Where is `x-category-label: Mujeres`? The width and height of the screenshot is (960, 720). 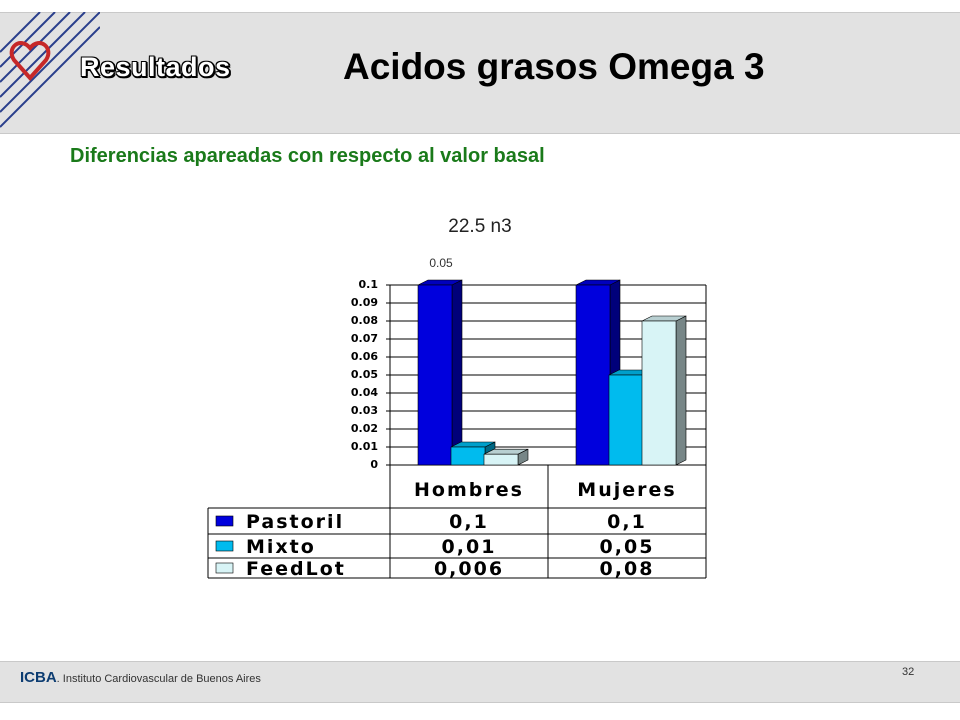 x-category-label: Mujeres is located at coordinates (626, 490).